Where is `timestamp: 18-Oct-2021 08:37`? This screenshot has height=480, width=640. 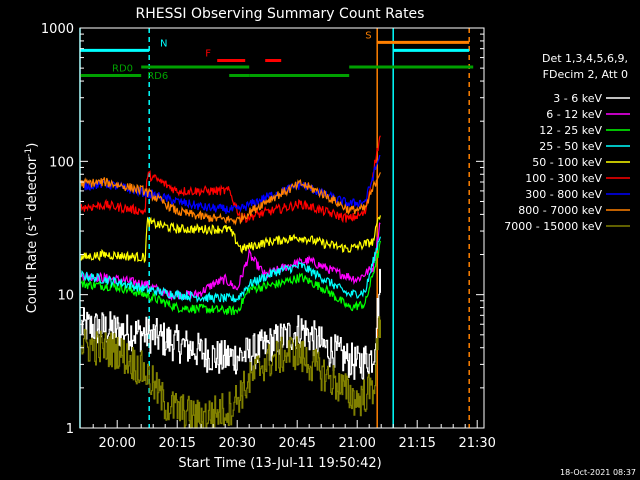
timestamp: 18-Oct-2021 08:37 is located at coordinates (598, 472).